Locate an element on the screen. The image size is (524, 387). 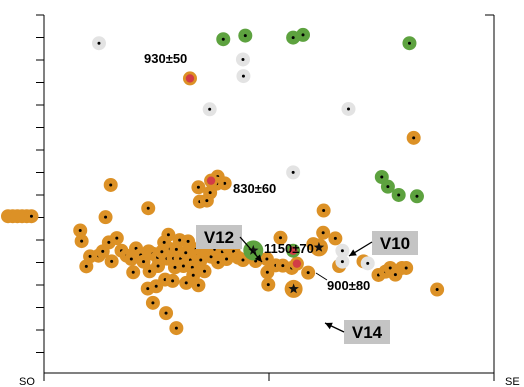
x-axis-right-label: SE is located at coordinates (512, 381).